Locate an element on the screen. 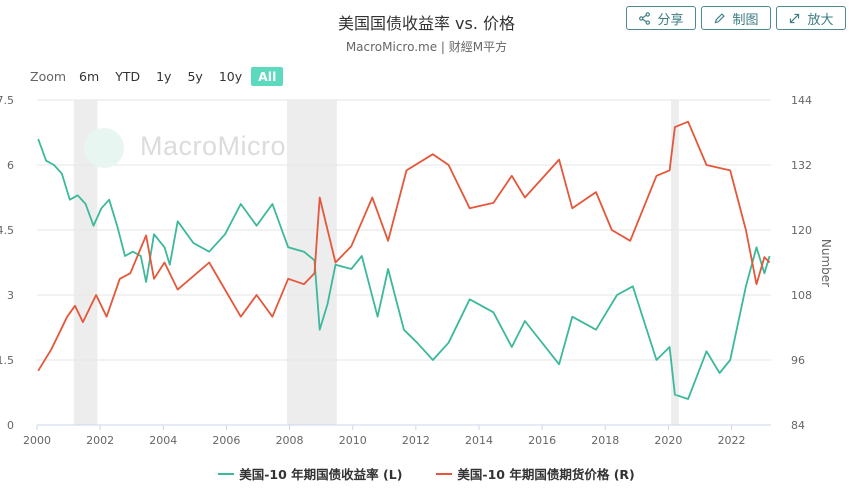  y-right-tick-label: 132 is located at coordinates (801, 165).